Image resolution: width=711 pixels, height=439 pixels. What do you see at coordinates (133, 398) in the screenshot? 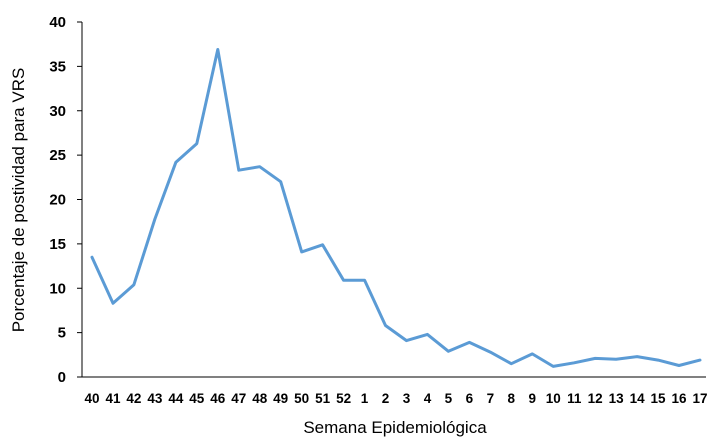
I see `x-tick-label: 42` at bounding box center [133, 398].